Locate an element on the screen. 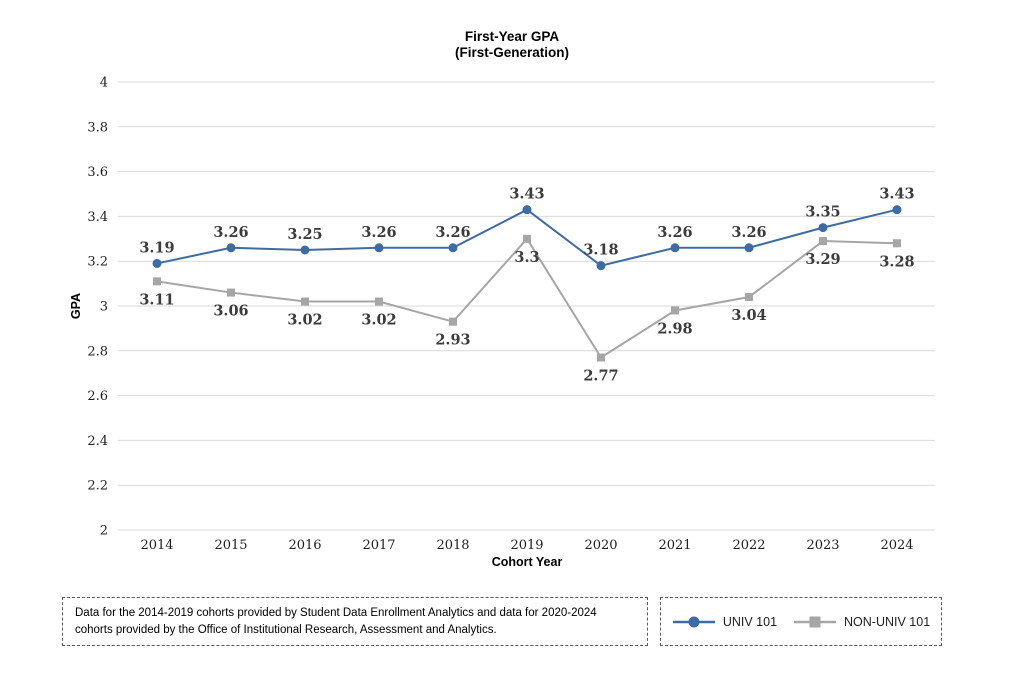 The height and width of the screenshot is (683, 1024). y-axis-tick-label: 2.2 is located at coordinates (97, 486).